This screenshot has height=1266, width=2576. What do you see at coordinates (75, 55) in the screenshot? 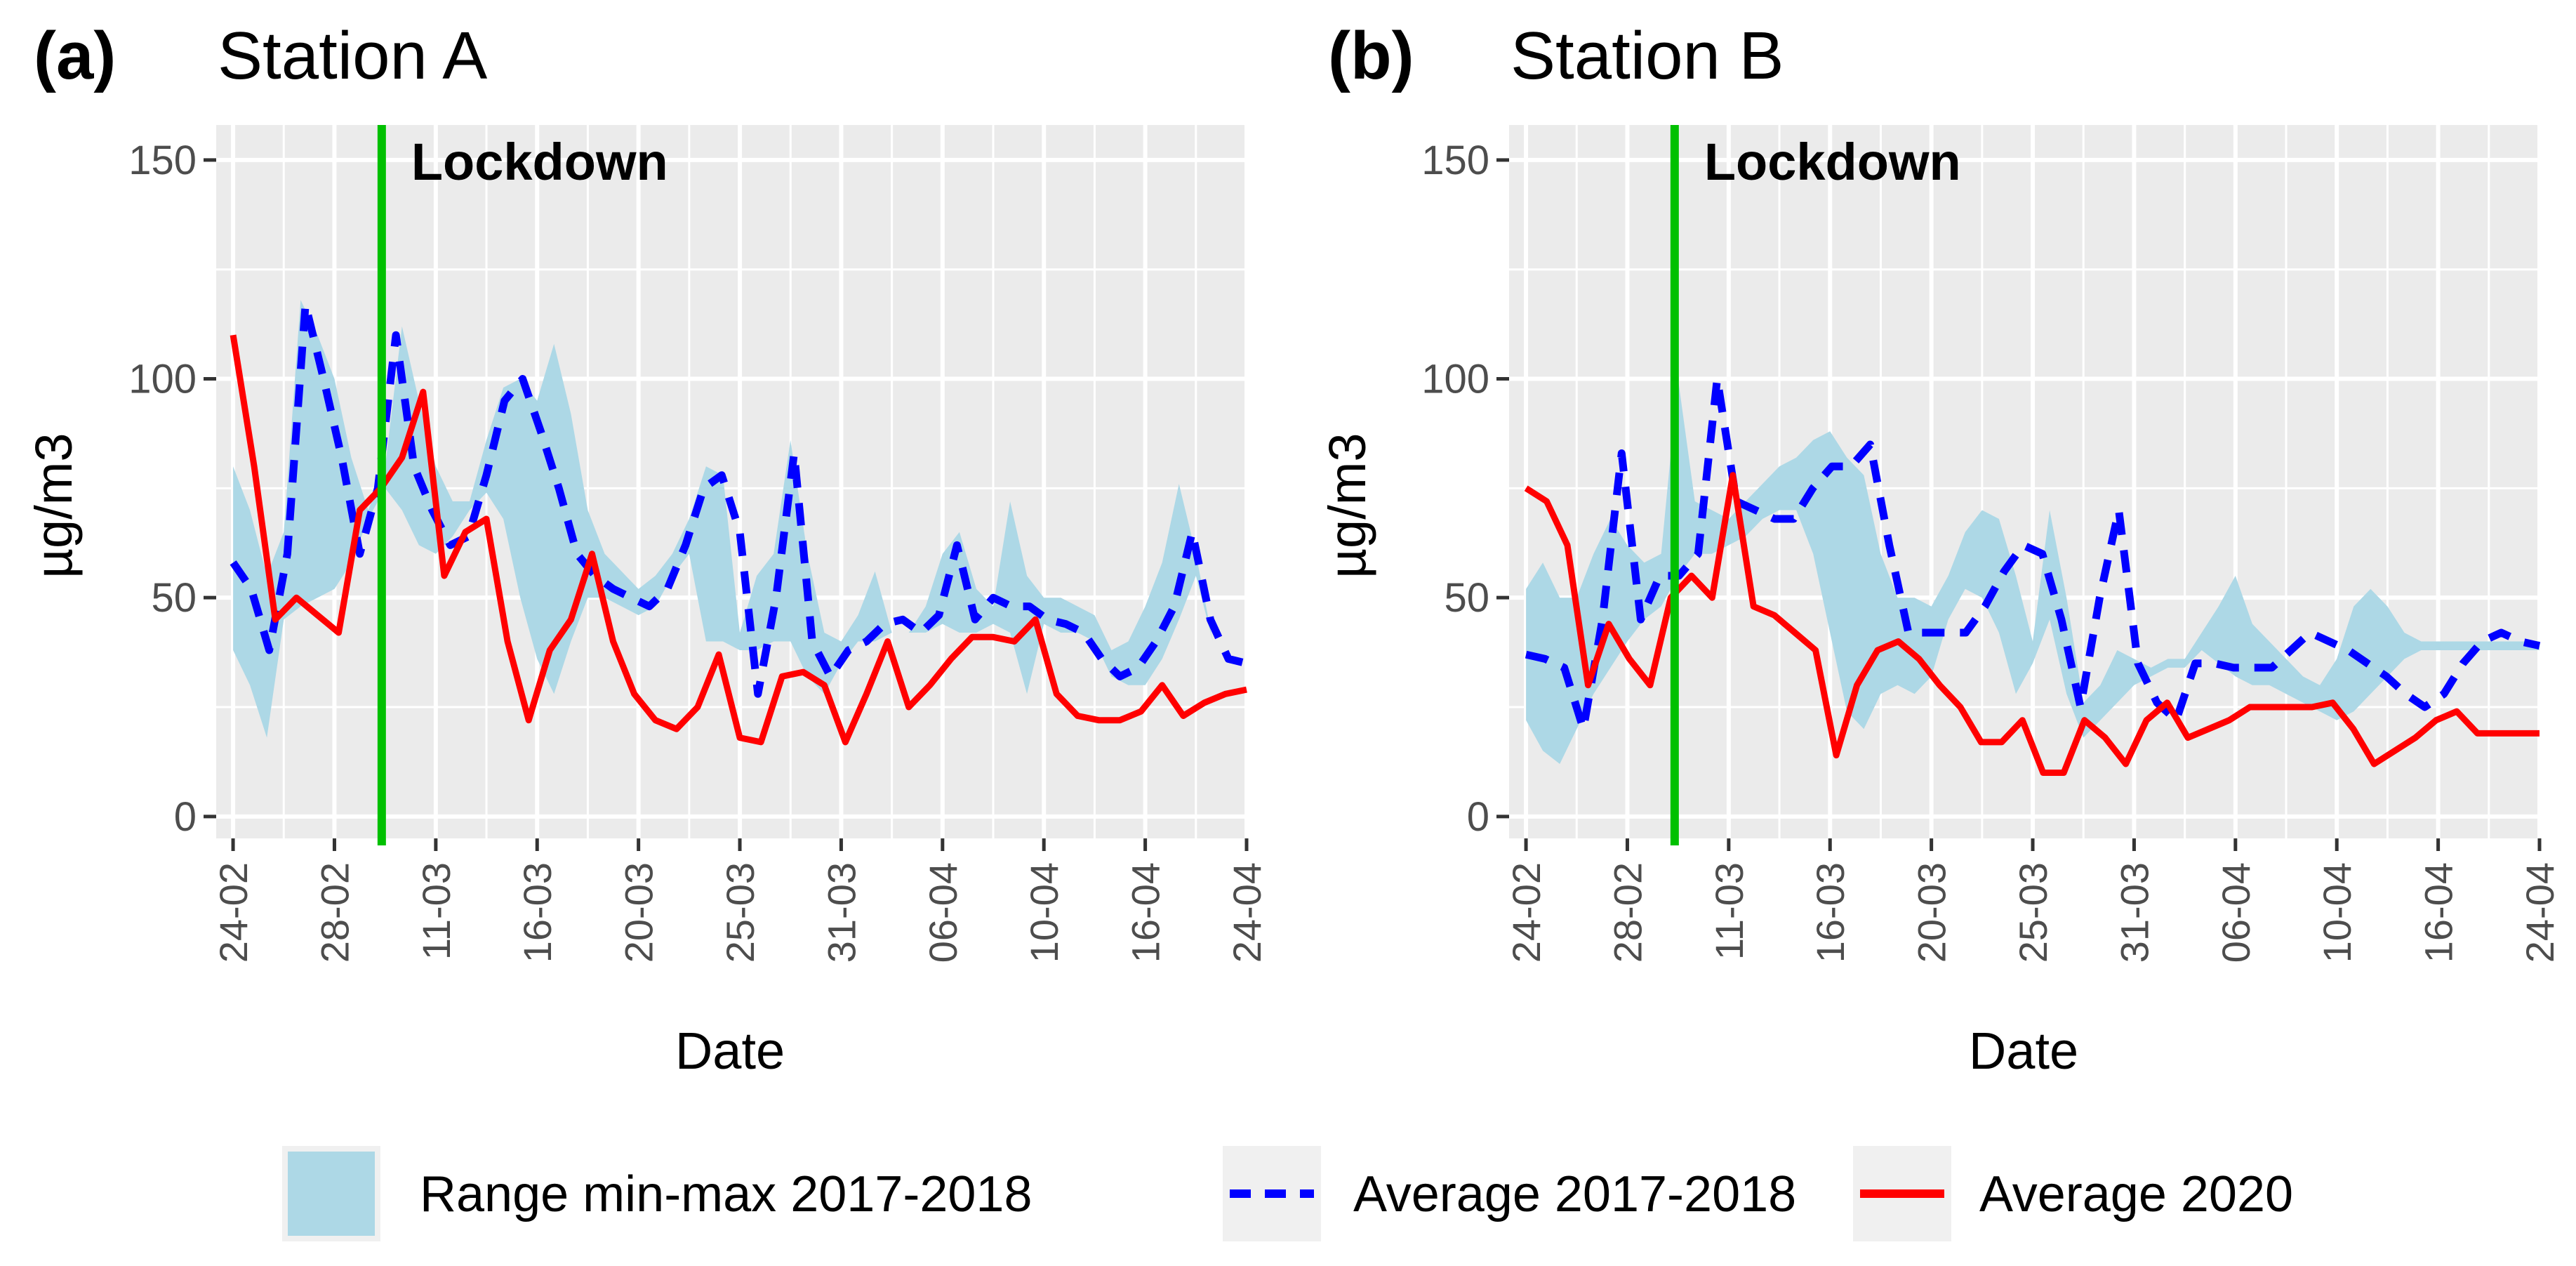
I see `panel-tag: (a)` at bounding box center [75, 55].